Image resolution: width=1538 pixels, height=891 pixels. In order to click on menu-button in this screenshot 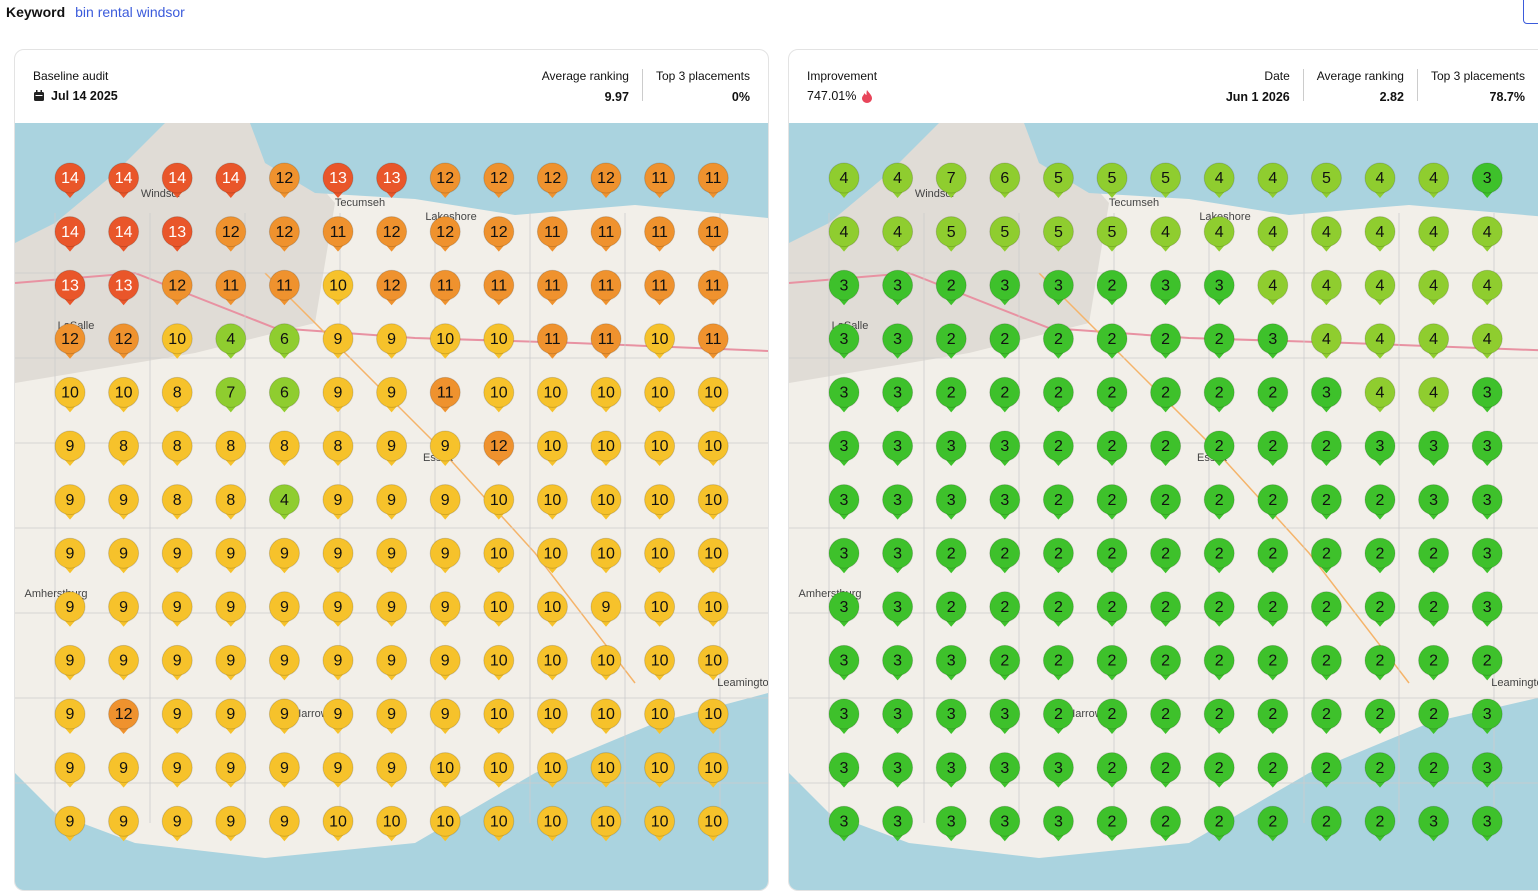, I will do `click(1530, 12)`.